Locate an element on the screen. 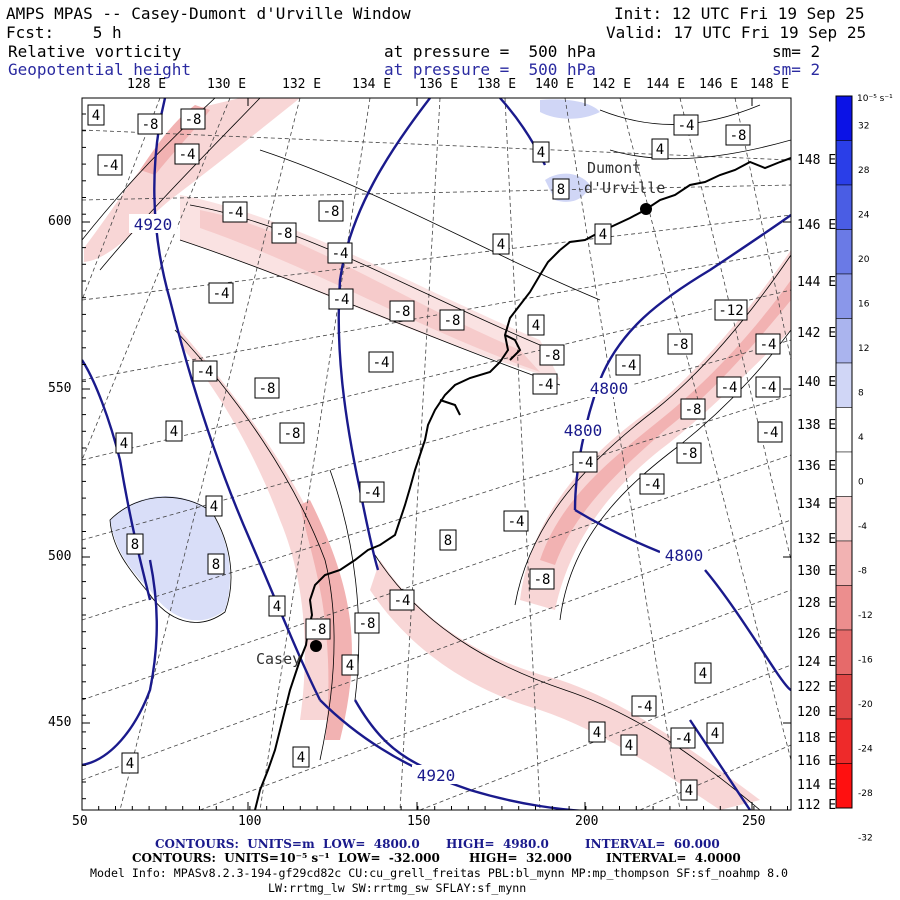 The width and height of the screenshot is (900, 900). top-lon-label: 144 E is located at coordinates (666, 84).